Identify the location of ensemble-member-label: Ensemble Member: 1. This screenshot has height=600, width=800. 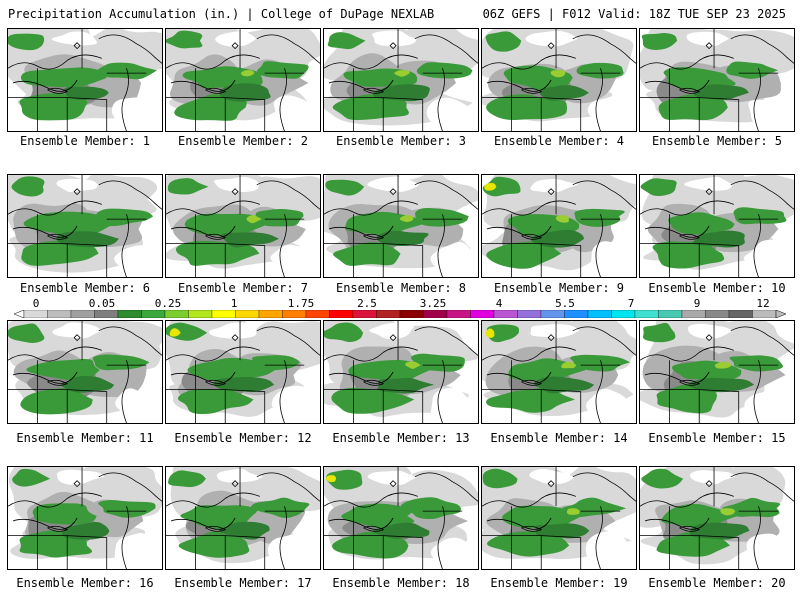
(85, 141).